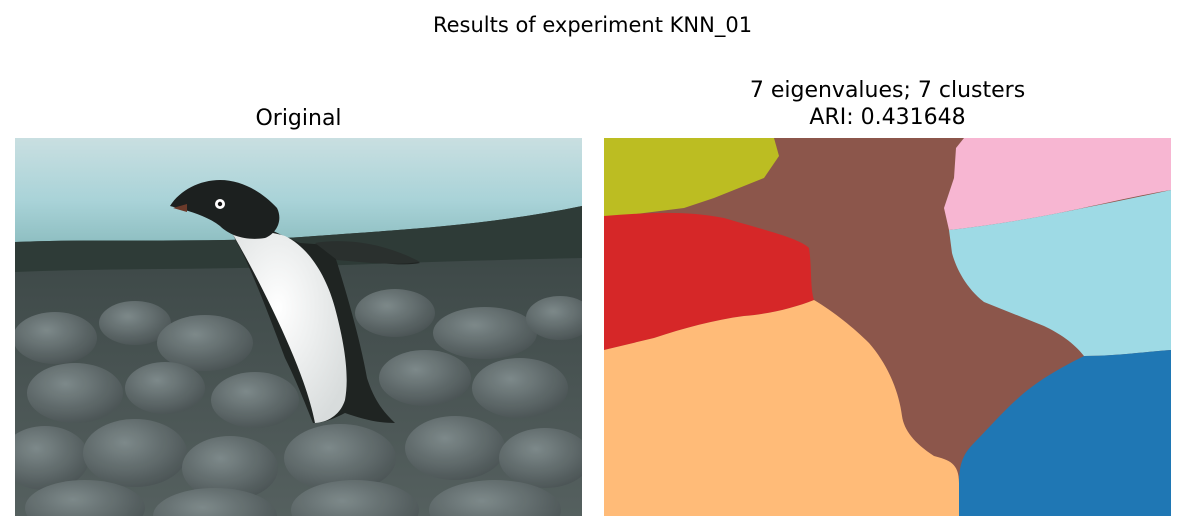  What do you see at coordinates (691, 178) in the screenshot?
I see `cluster-region-olive` at bounding box center [691, 178].